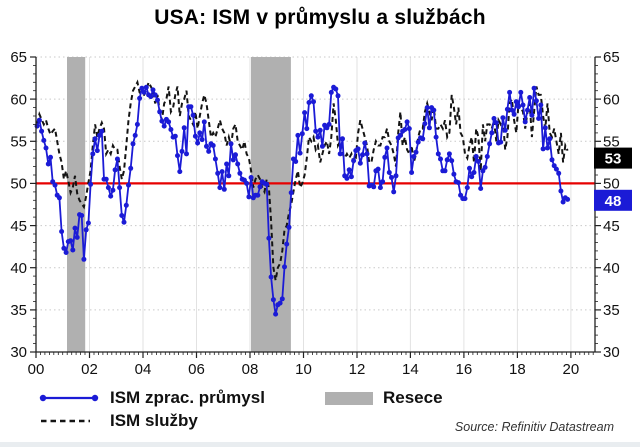 This screenshot has height=447, width=640. I want to click on legend-label-manufacturing: ISM zprac. průmysl, so click(187, 397).